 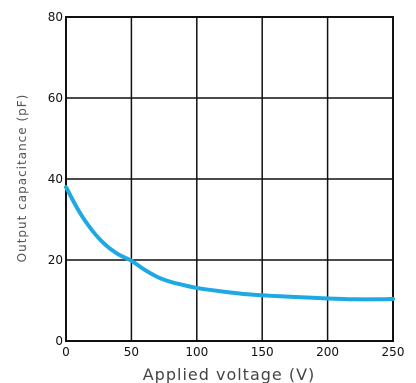 What do you see at coordinates (59, 341) in the screenshot?
I see `y-tick-label: 0` at bounding box center [59, 341].